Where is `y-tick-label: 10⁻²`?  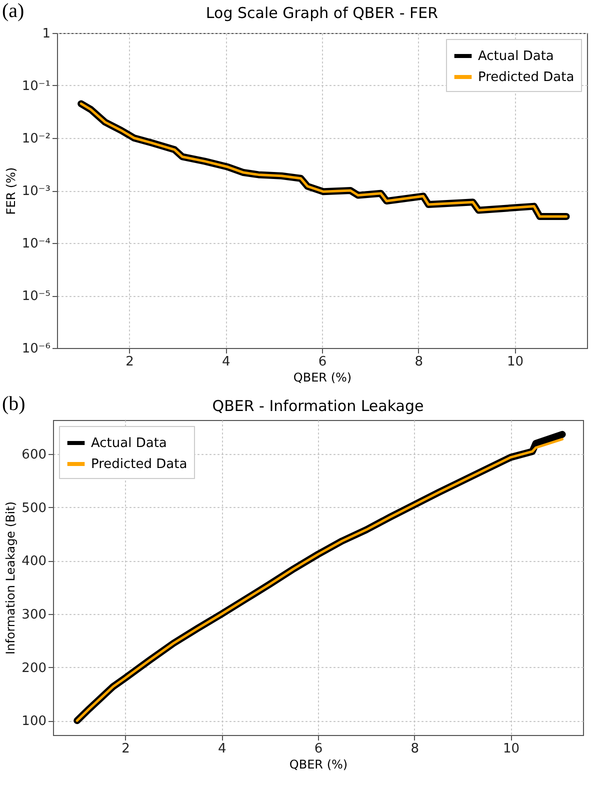
y-tick-label: 10⁻² is located at coordinates (36, 139).